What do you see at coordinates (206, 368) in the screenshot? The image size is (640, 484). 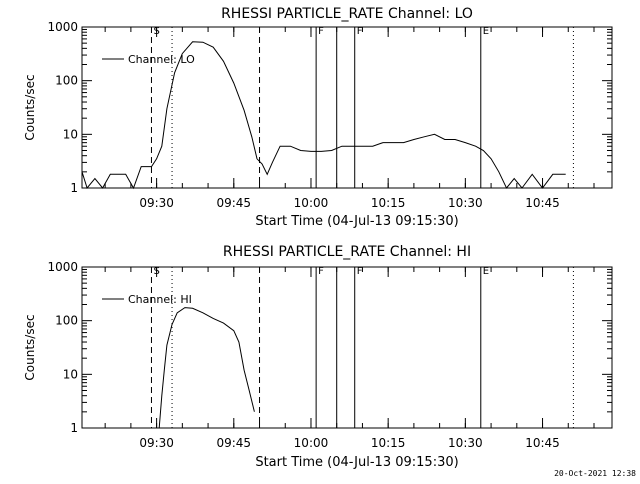 I see `series-line` at bounding box center [206, 368].